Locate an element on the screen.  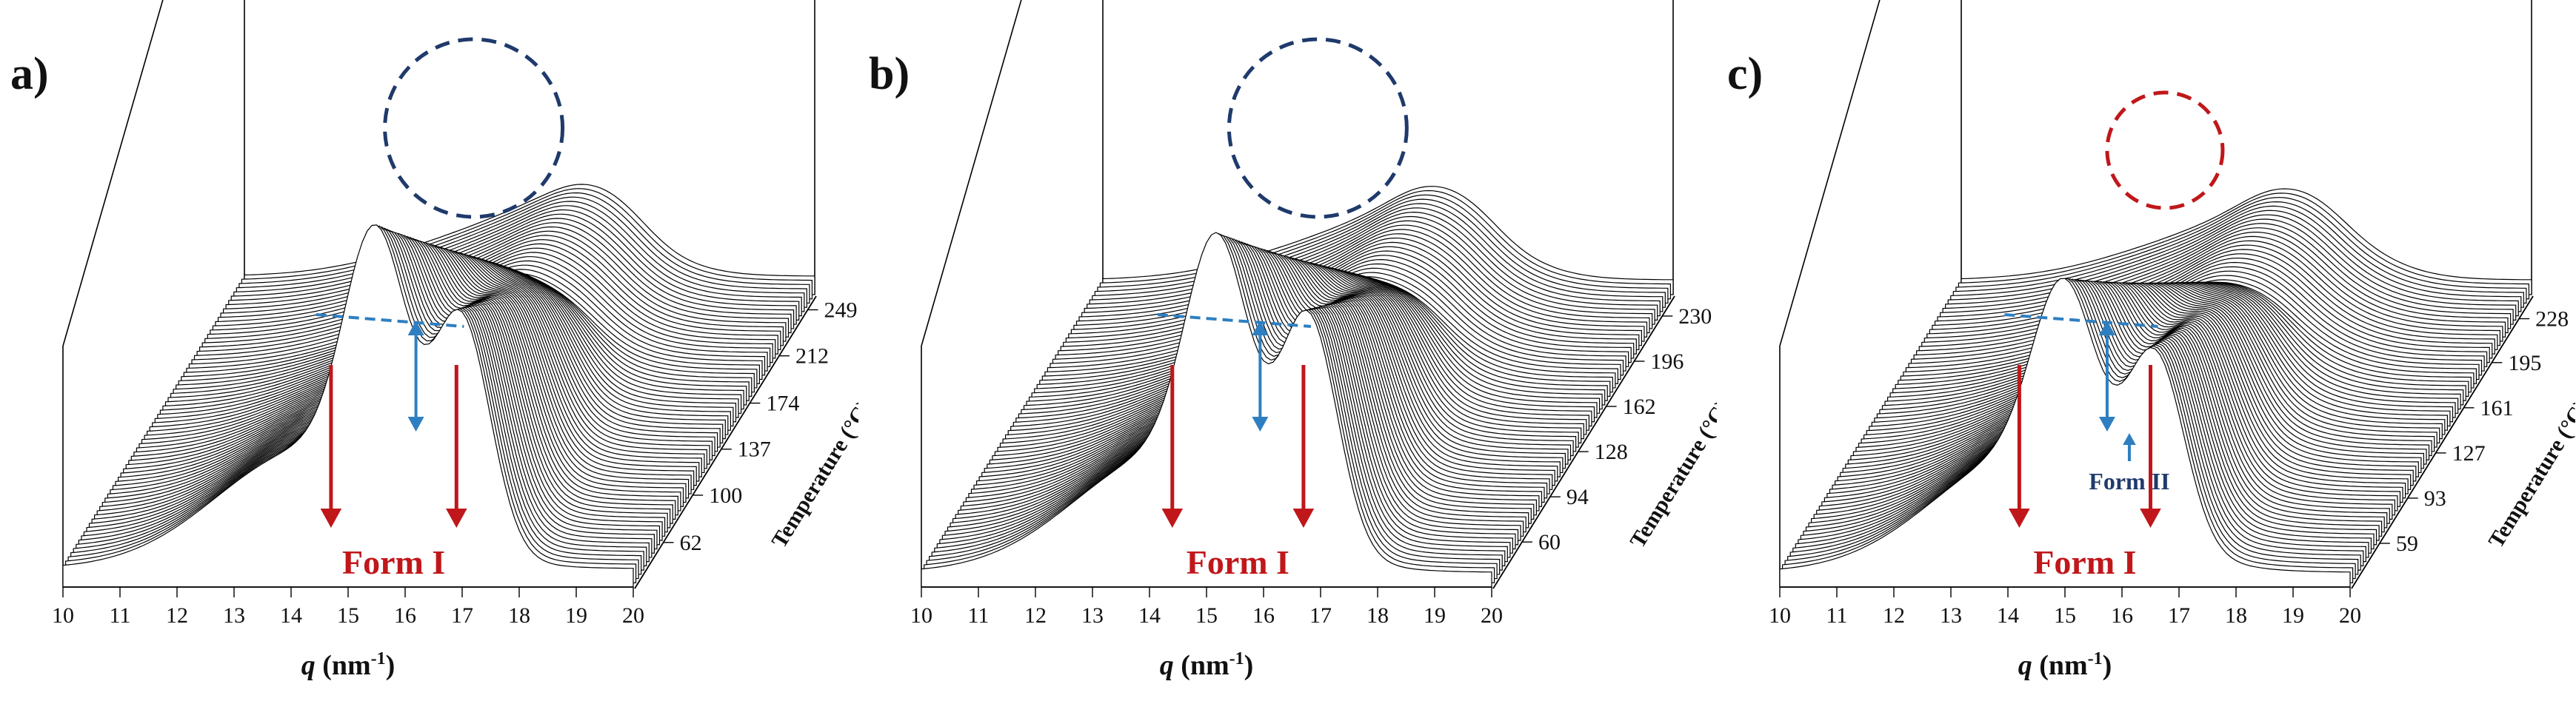
y-tick-label: 128 is located at coordinates (1611, 452).